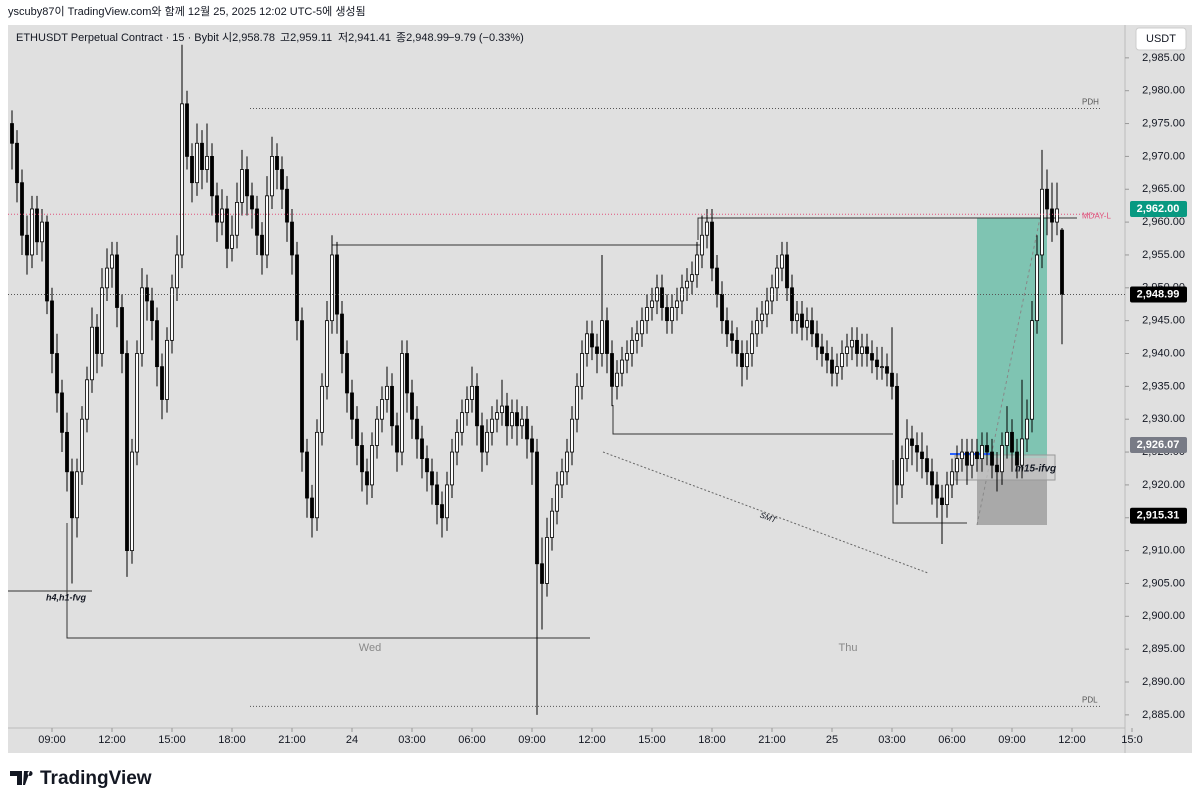  What do you see at coordinates (1163, 682) in the screenshot?
I see `y-tick-label: 2,890.00` at bounding box center [1163, 682].